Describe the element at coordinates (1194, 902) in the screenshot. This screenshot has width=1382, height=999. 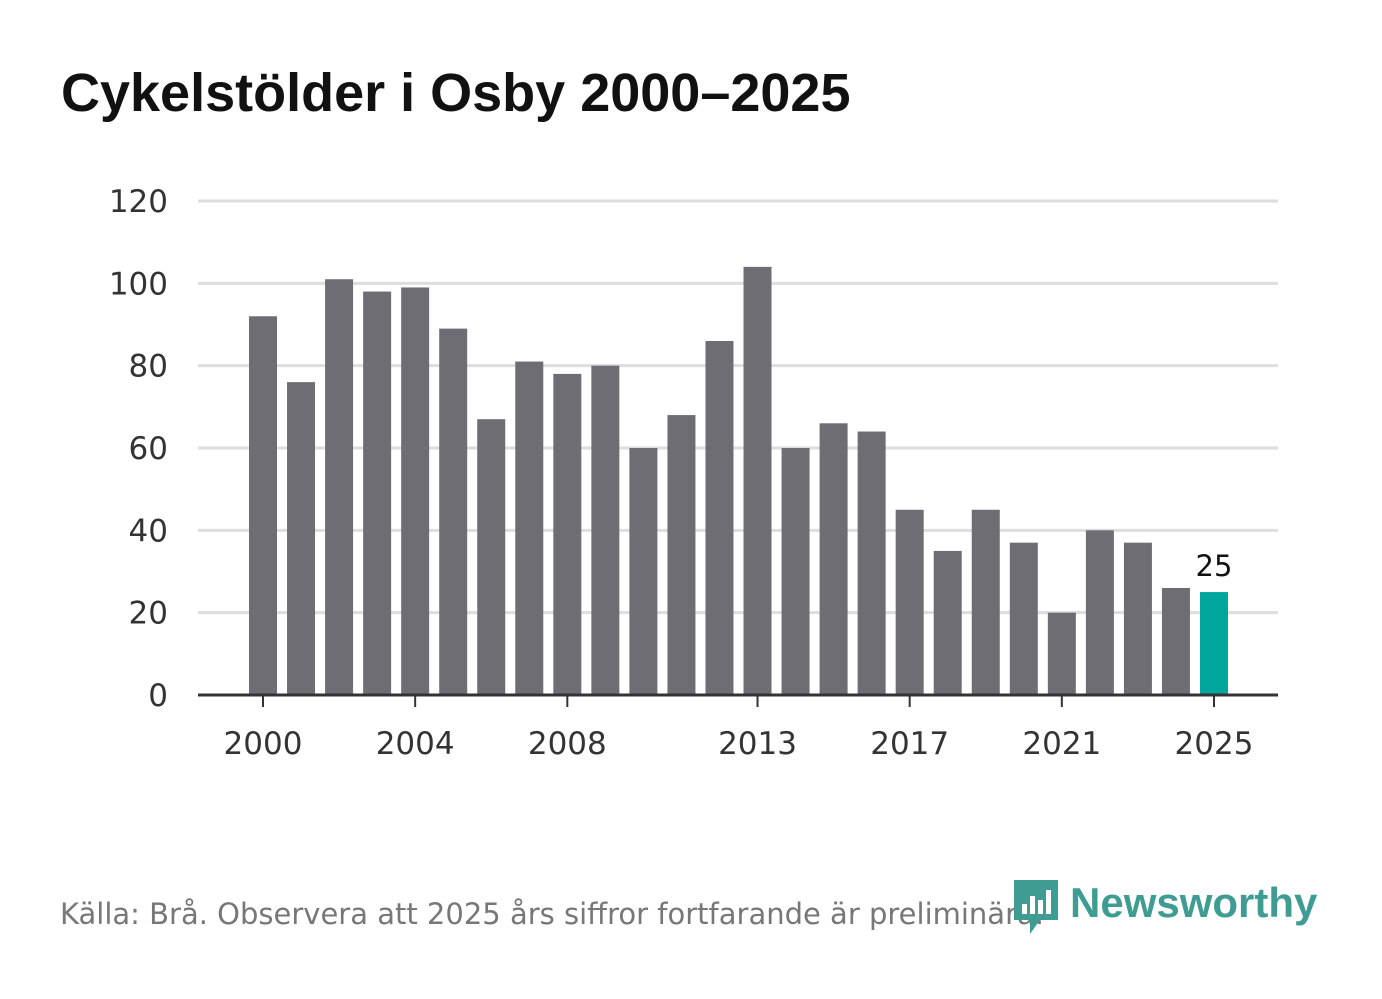
I see `brand-name: Newsworthy` at that location.